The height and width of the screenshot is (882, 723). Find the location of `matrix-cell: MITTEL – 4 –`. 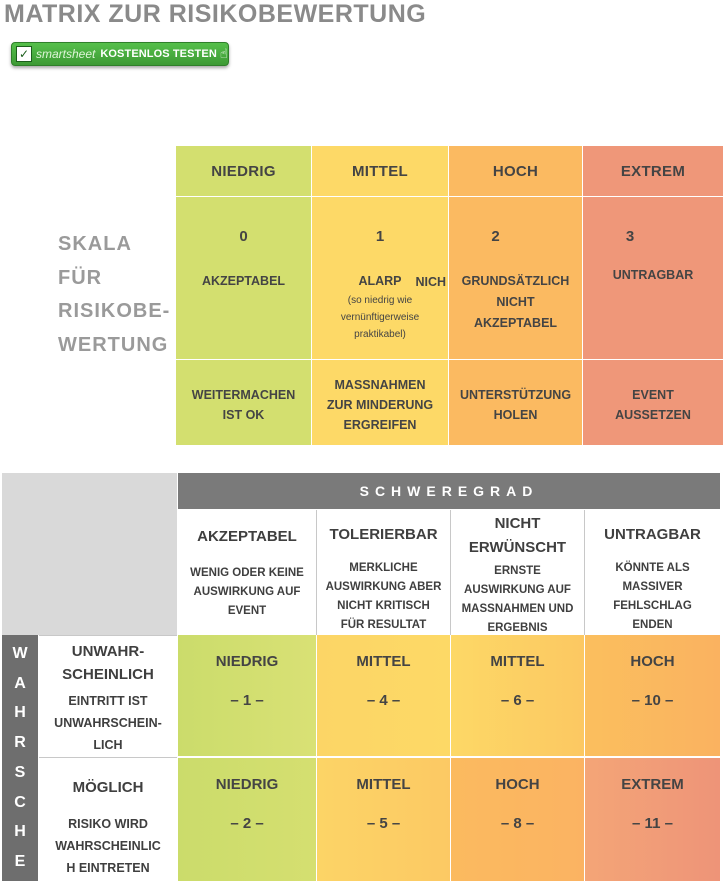

matrix-cell: MITTEL – 4 – is located at coordinates (383, 695).